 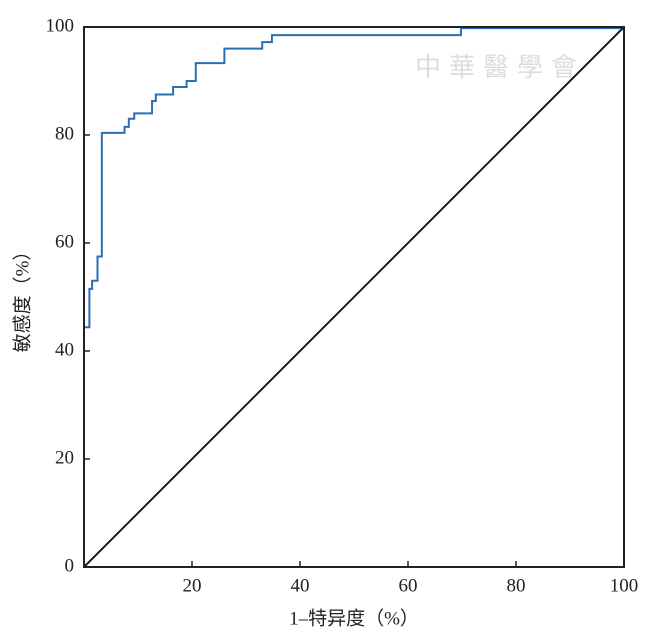 I want to click on x-tick-label: 80, so click(x=516, y=585).